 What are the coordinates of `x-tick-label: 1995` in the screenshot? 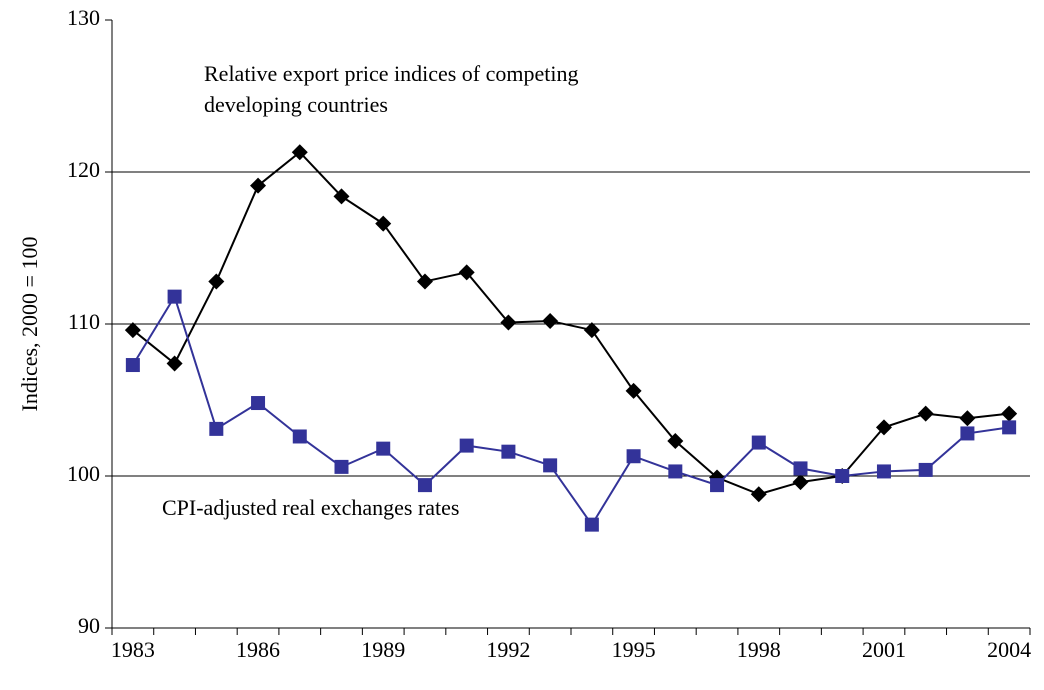 It's located at (634, 649).